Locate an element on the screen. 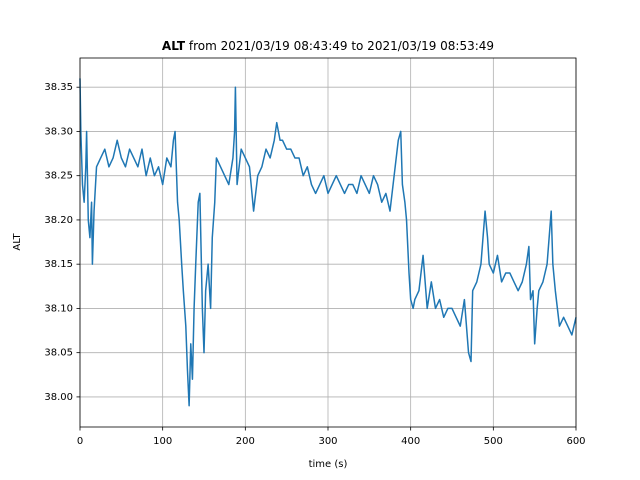 The image size is (640, 480). x-tick-label: 400 is located at coordinates (410, 441).